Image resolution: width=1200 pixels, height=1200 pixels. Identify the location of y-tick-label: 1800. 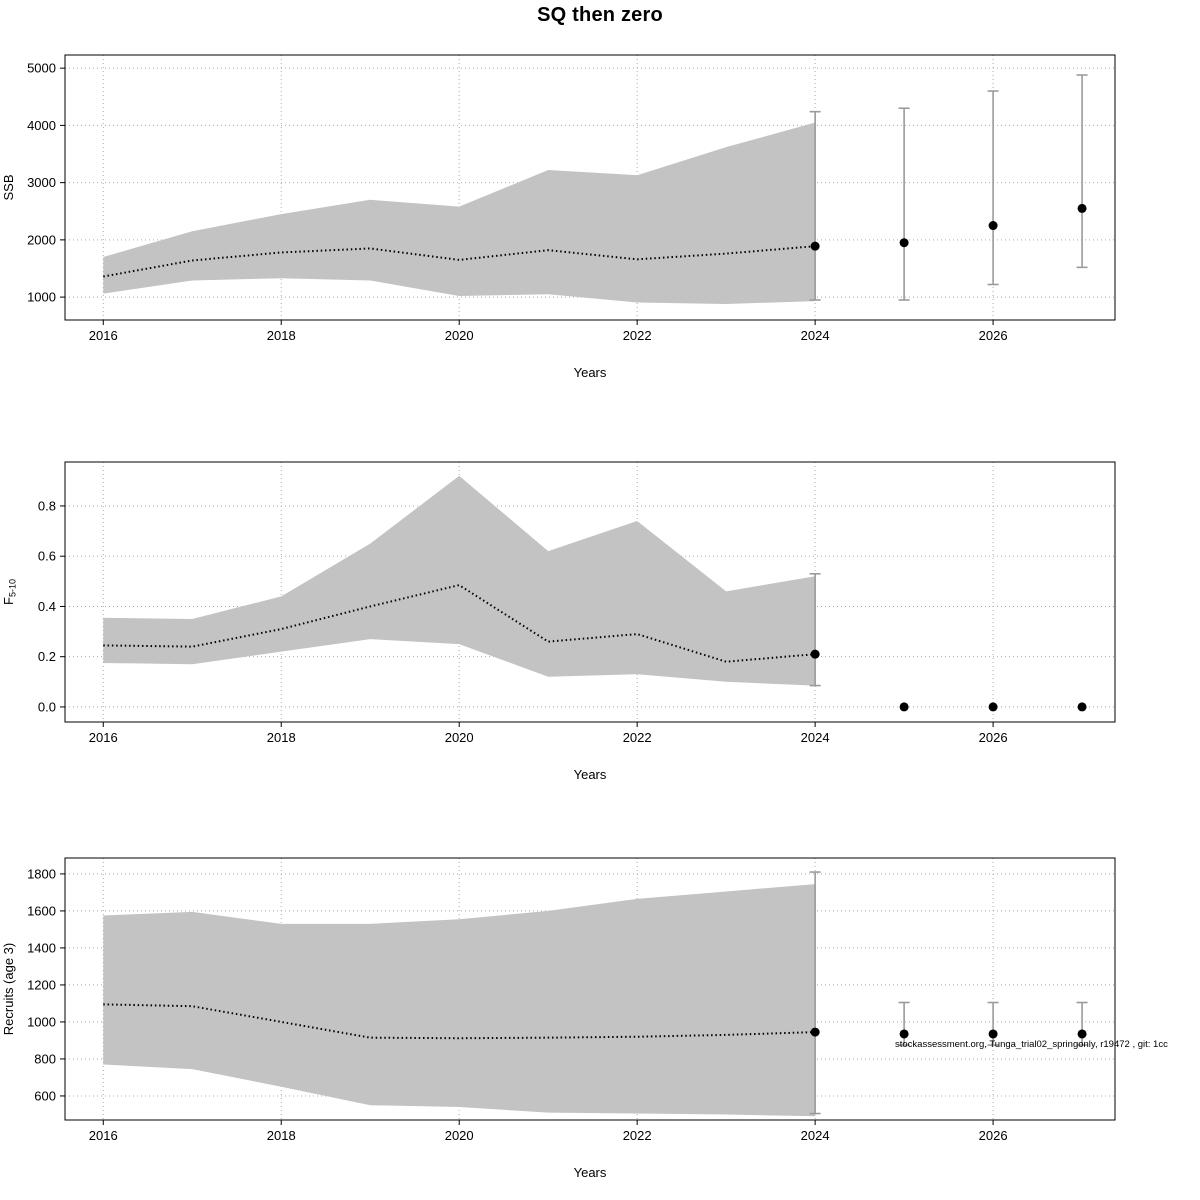
(41, 873).